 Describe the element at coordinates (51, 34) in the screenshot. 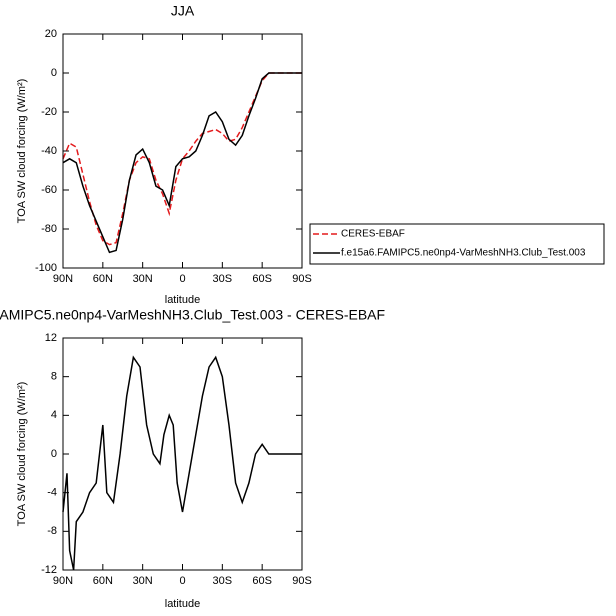

I see `y-tick-label: 20` at that location.